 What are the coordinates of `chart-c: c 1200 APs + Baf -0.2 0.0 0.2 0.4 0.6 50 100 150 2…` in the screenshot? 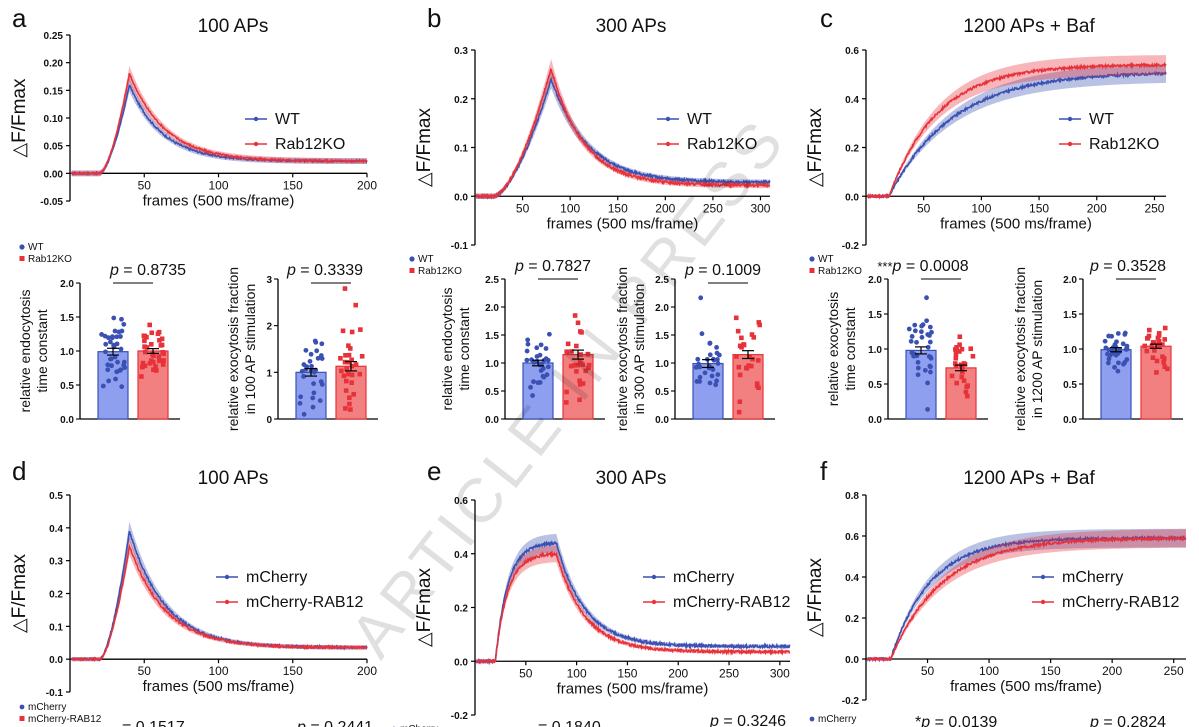 It's located at (986, 127).